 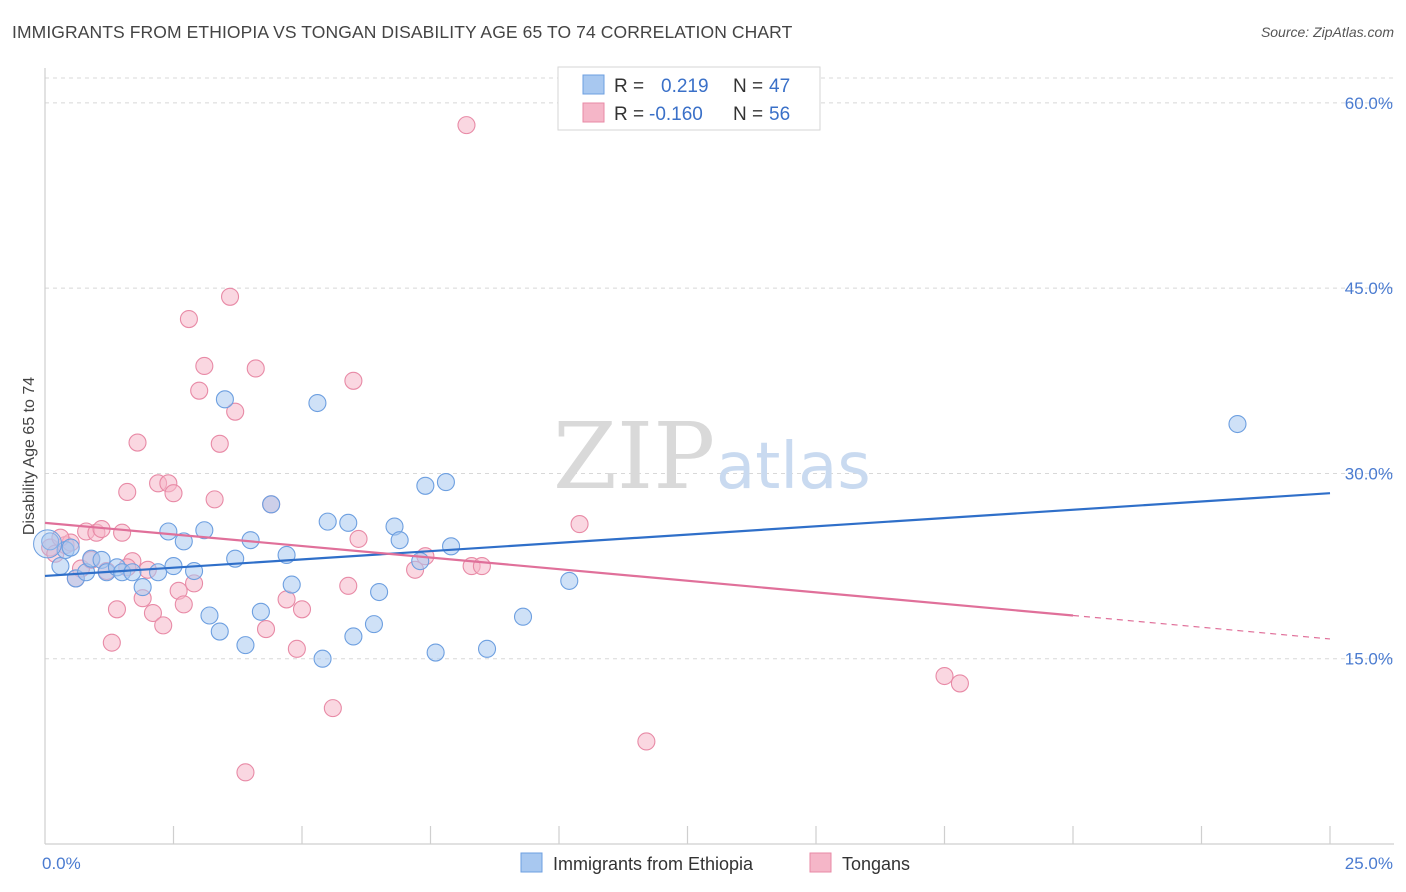 What do you see at coordinates (1369, 473) in the screenshot?
I see `y-tick-label: 30.0%` at bounding box center [1369, 473].